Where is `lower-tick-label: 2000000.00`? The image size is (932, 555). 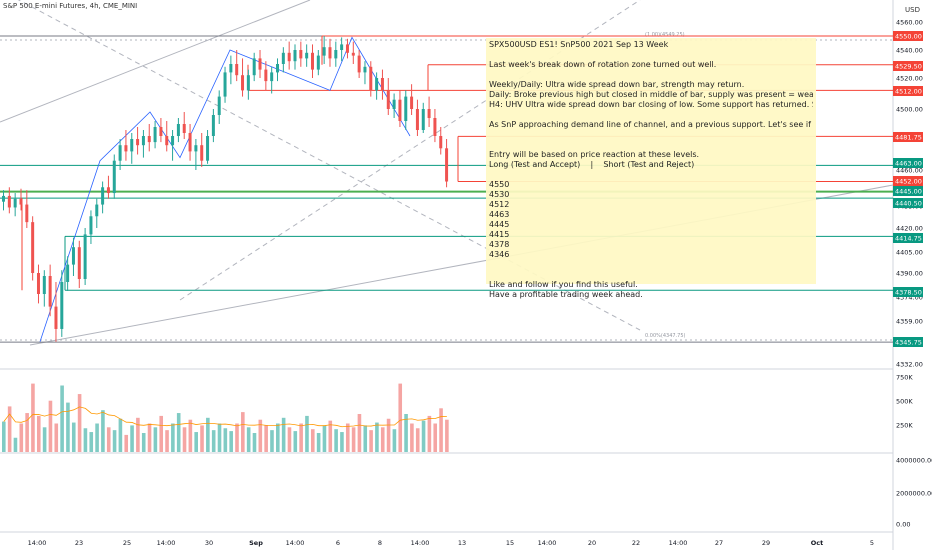 lower-tick-label: 2000000.00 is located at coordinates (914, 494).